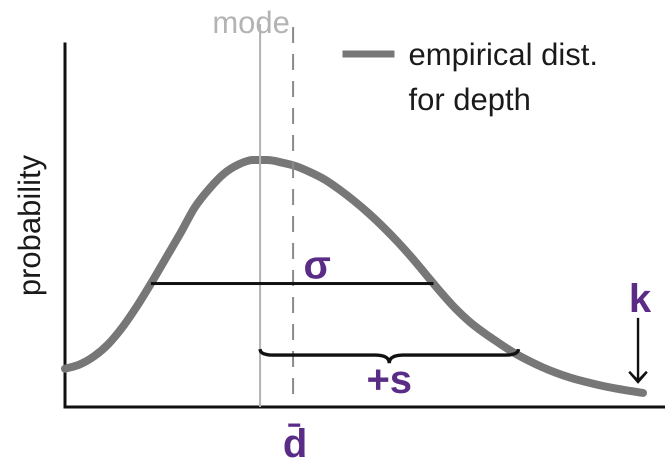  Describe the element at coordinates (640, 298) in the screenshot. I see `annotation: k` at that location.